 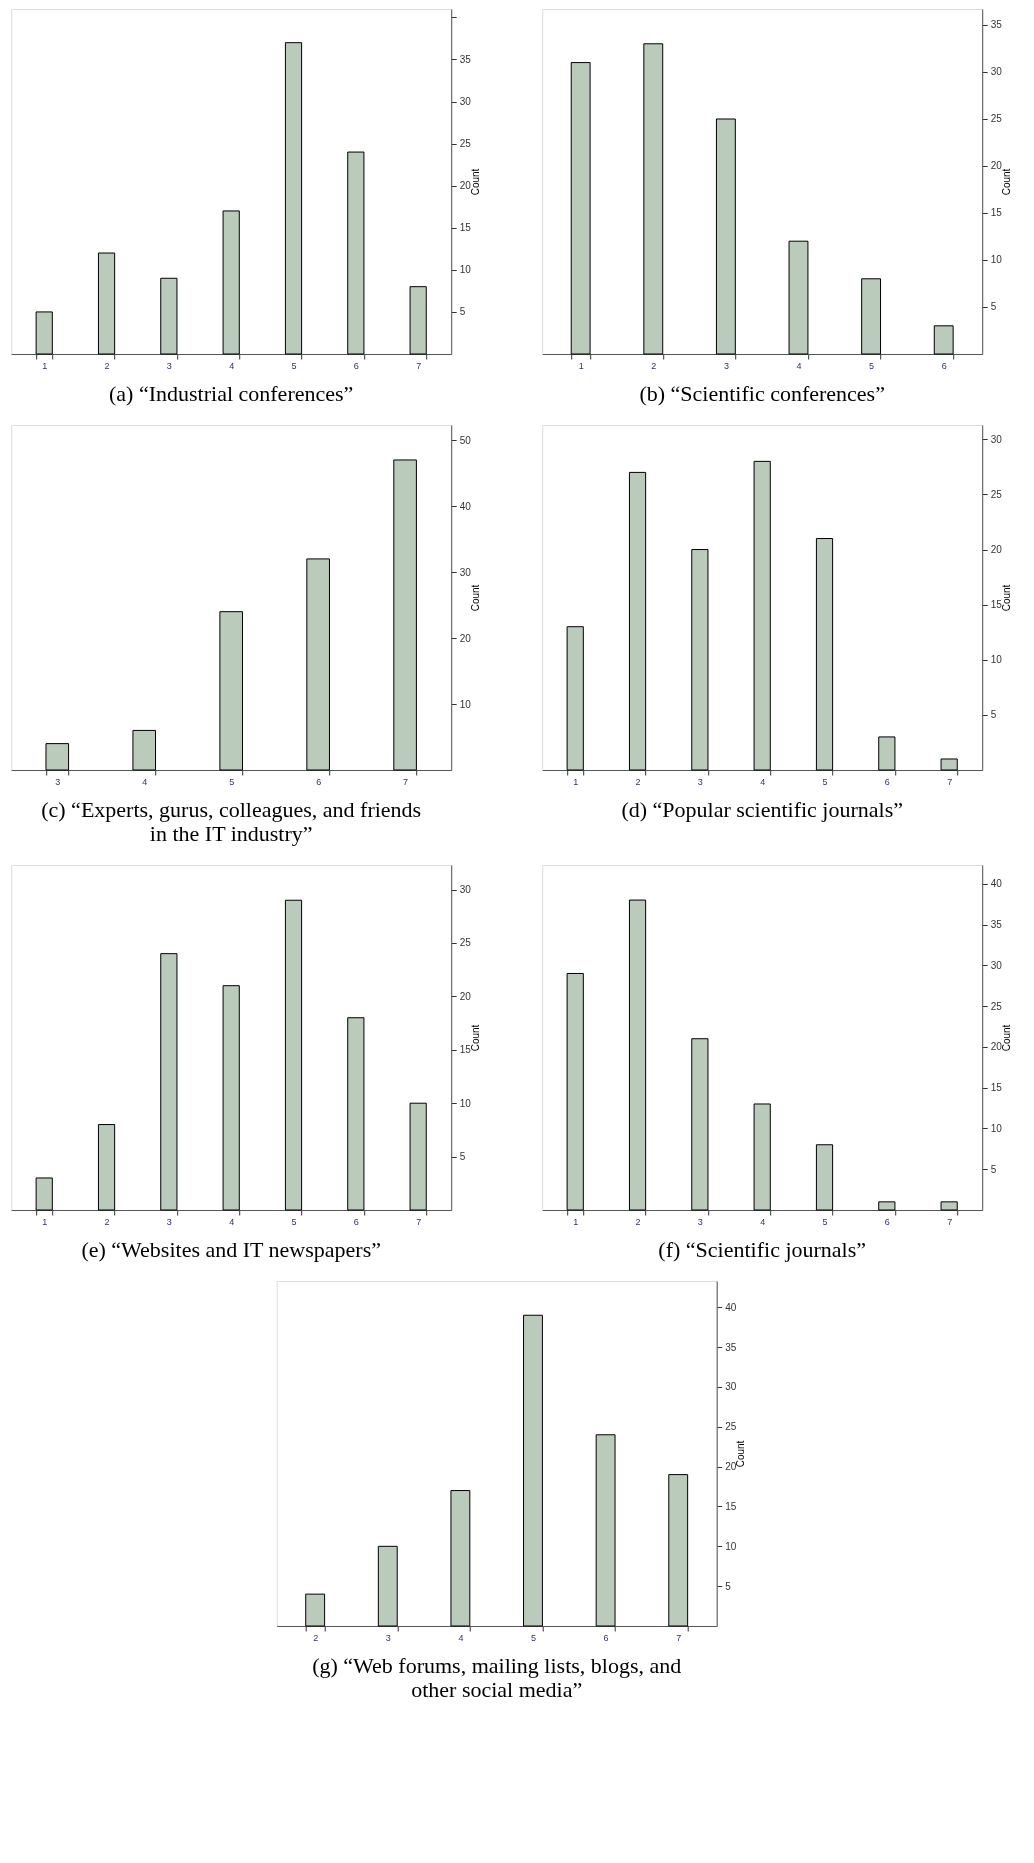 I want to click on text: (e) “Websites and IT newspapers”, so click(x=231, y=1249).